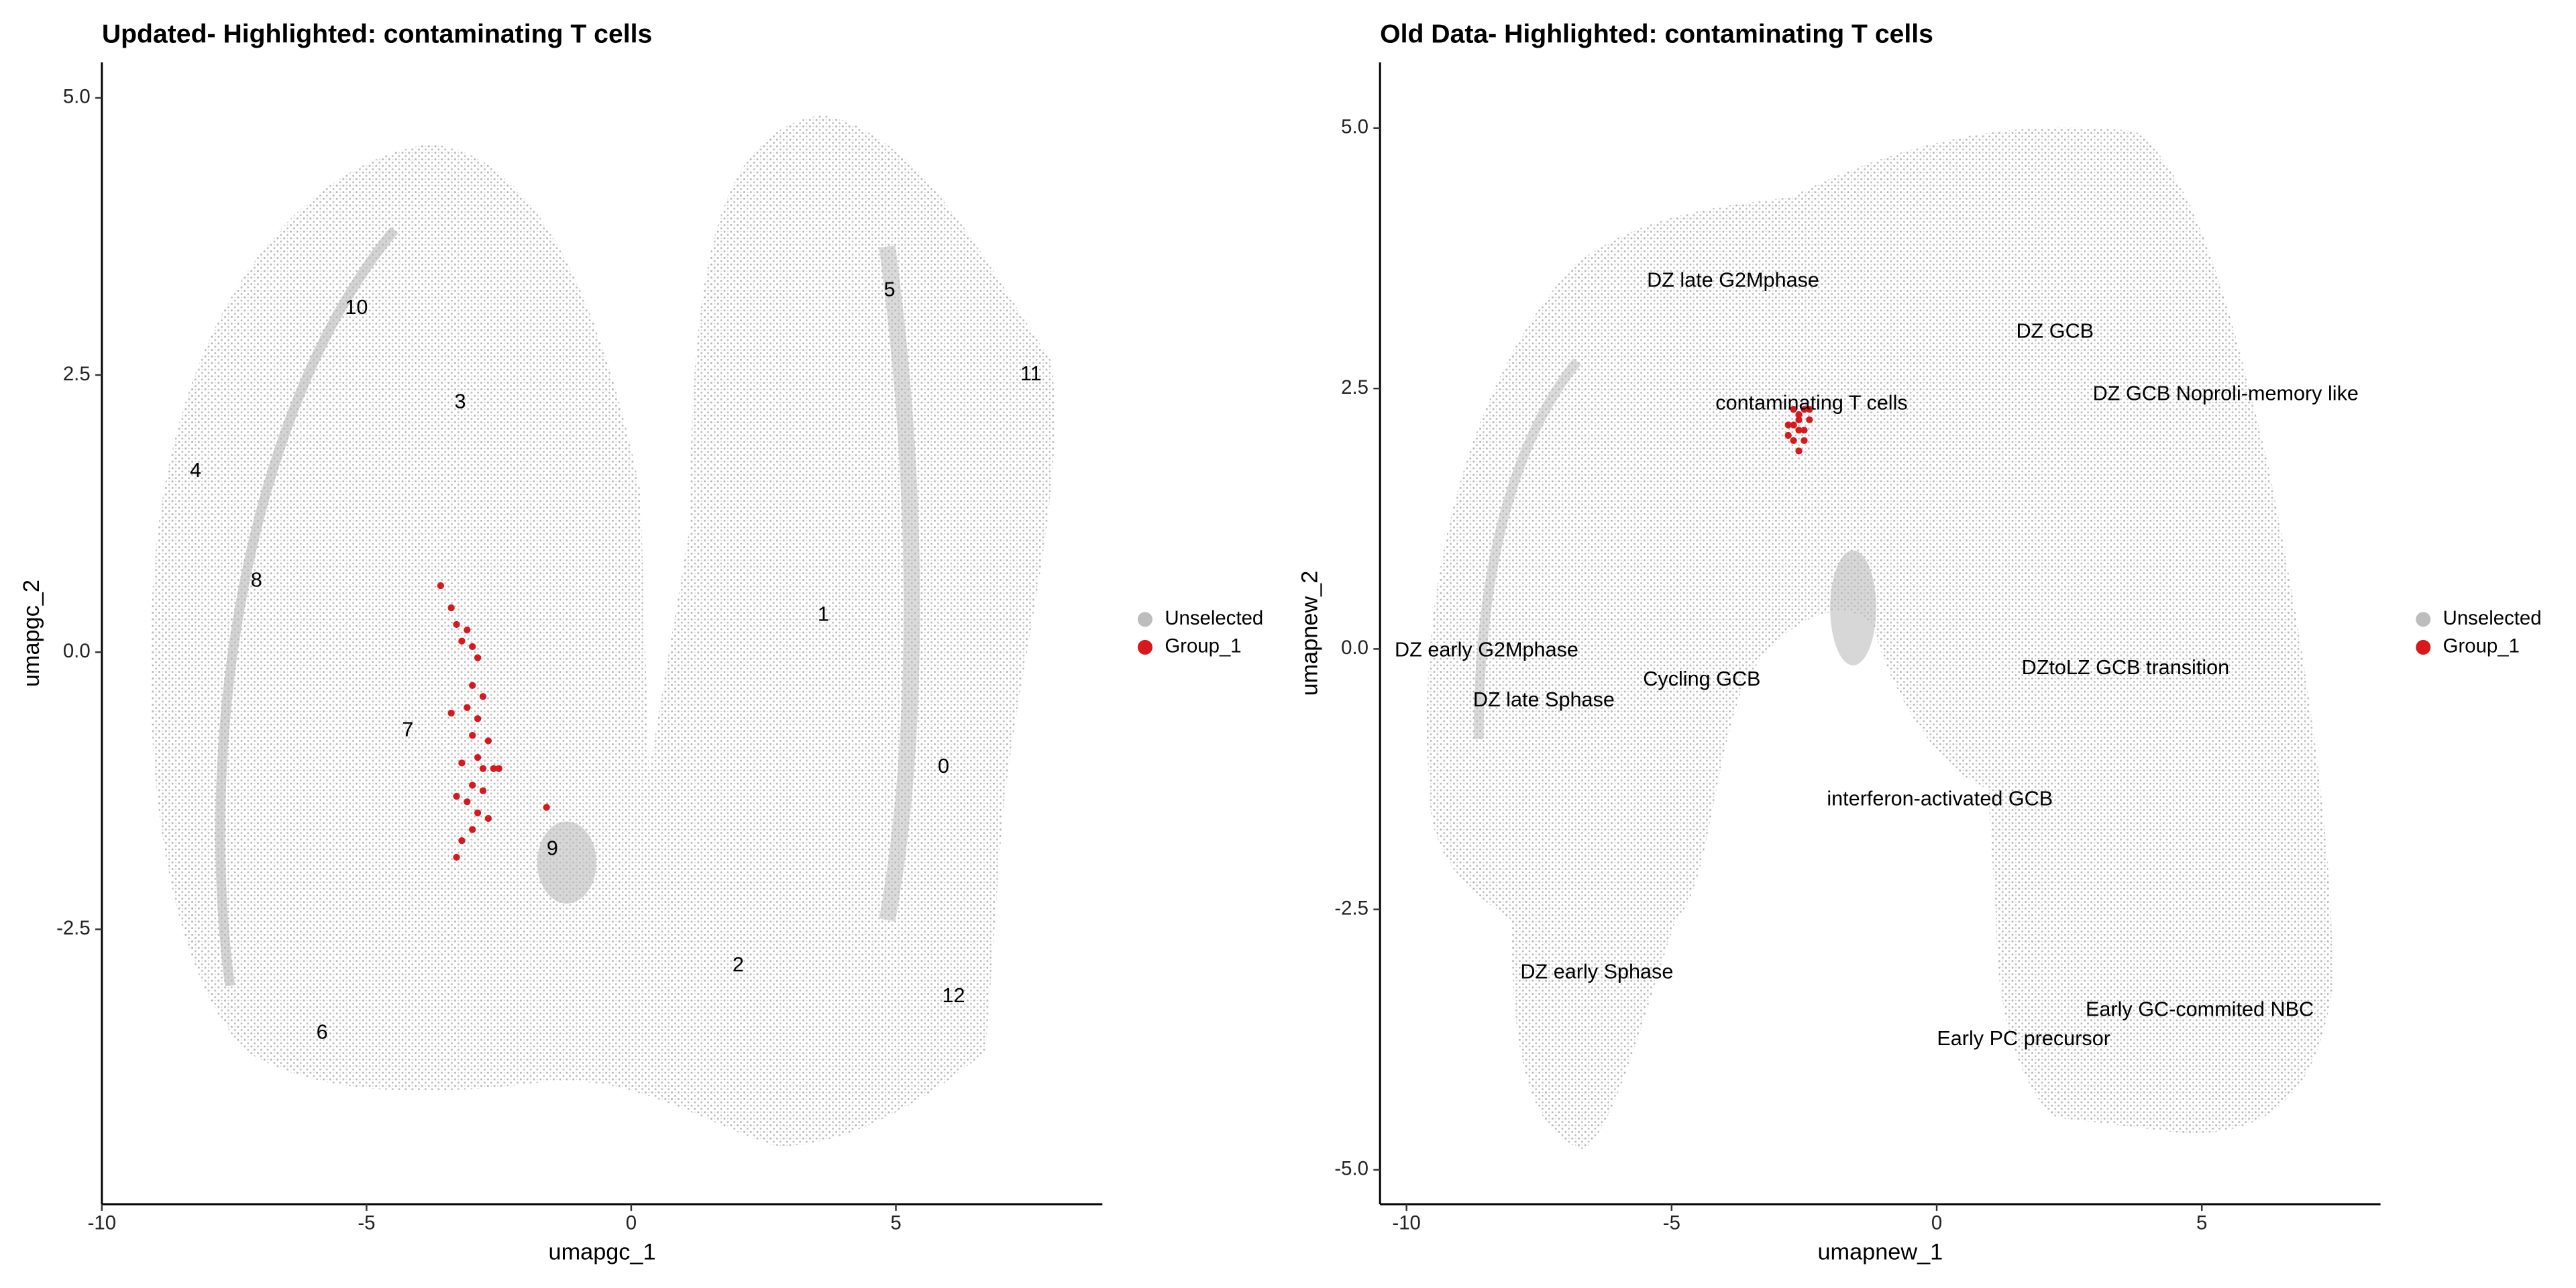 The height and width of the screenshot is (1288, 2576). Describe the element at coordinates (1544, 699) in the screenshot. I see `cluster-label: DZ late Sphase` at that location.